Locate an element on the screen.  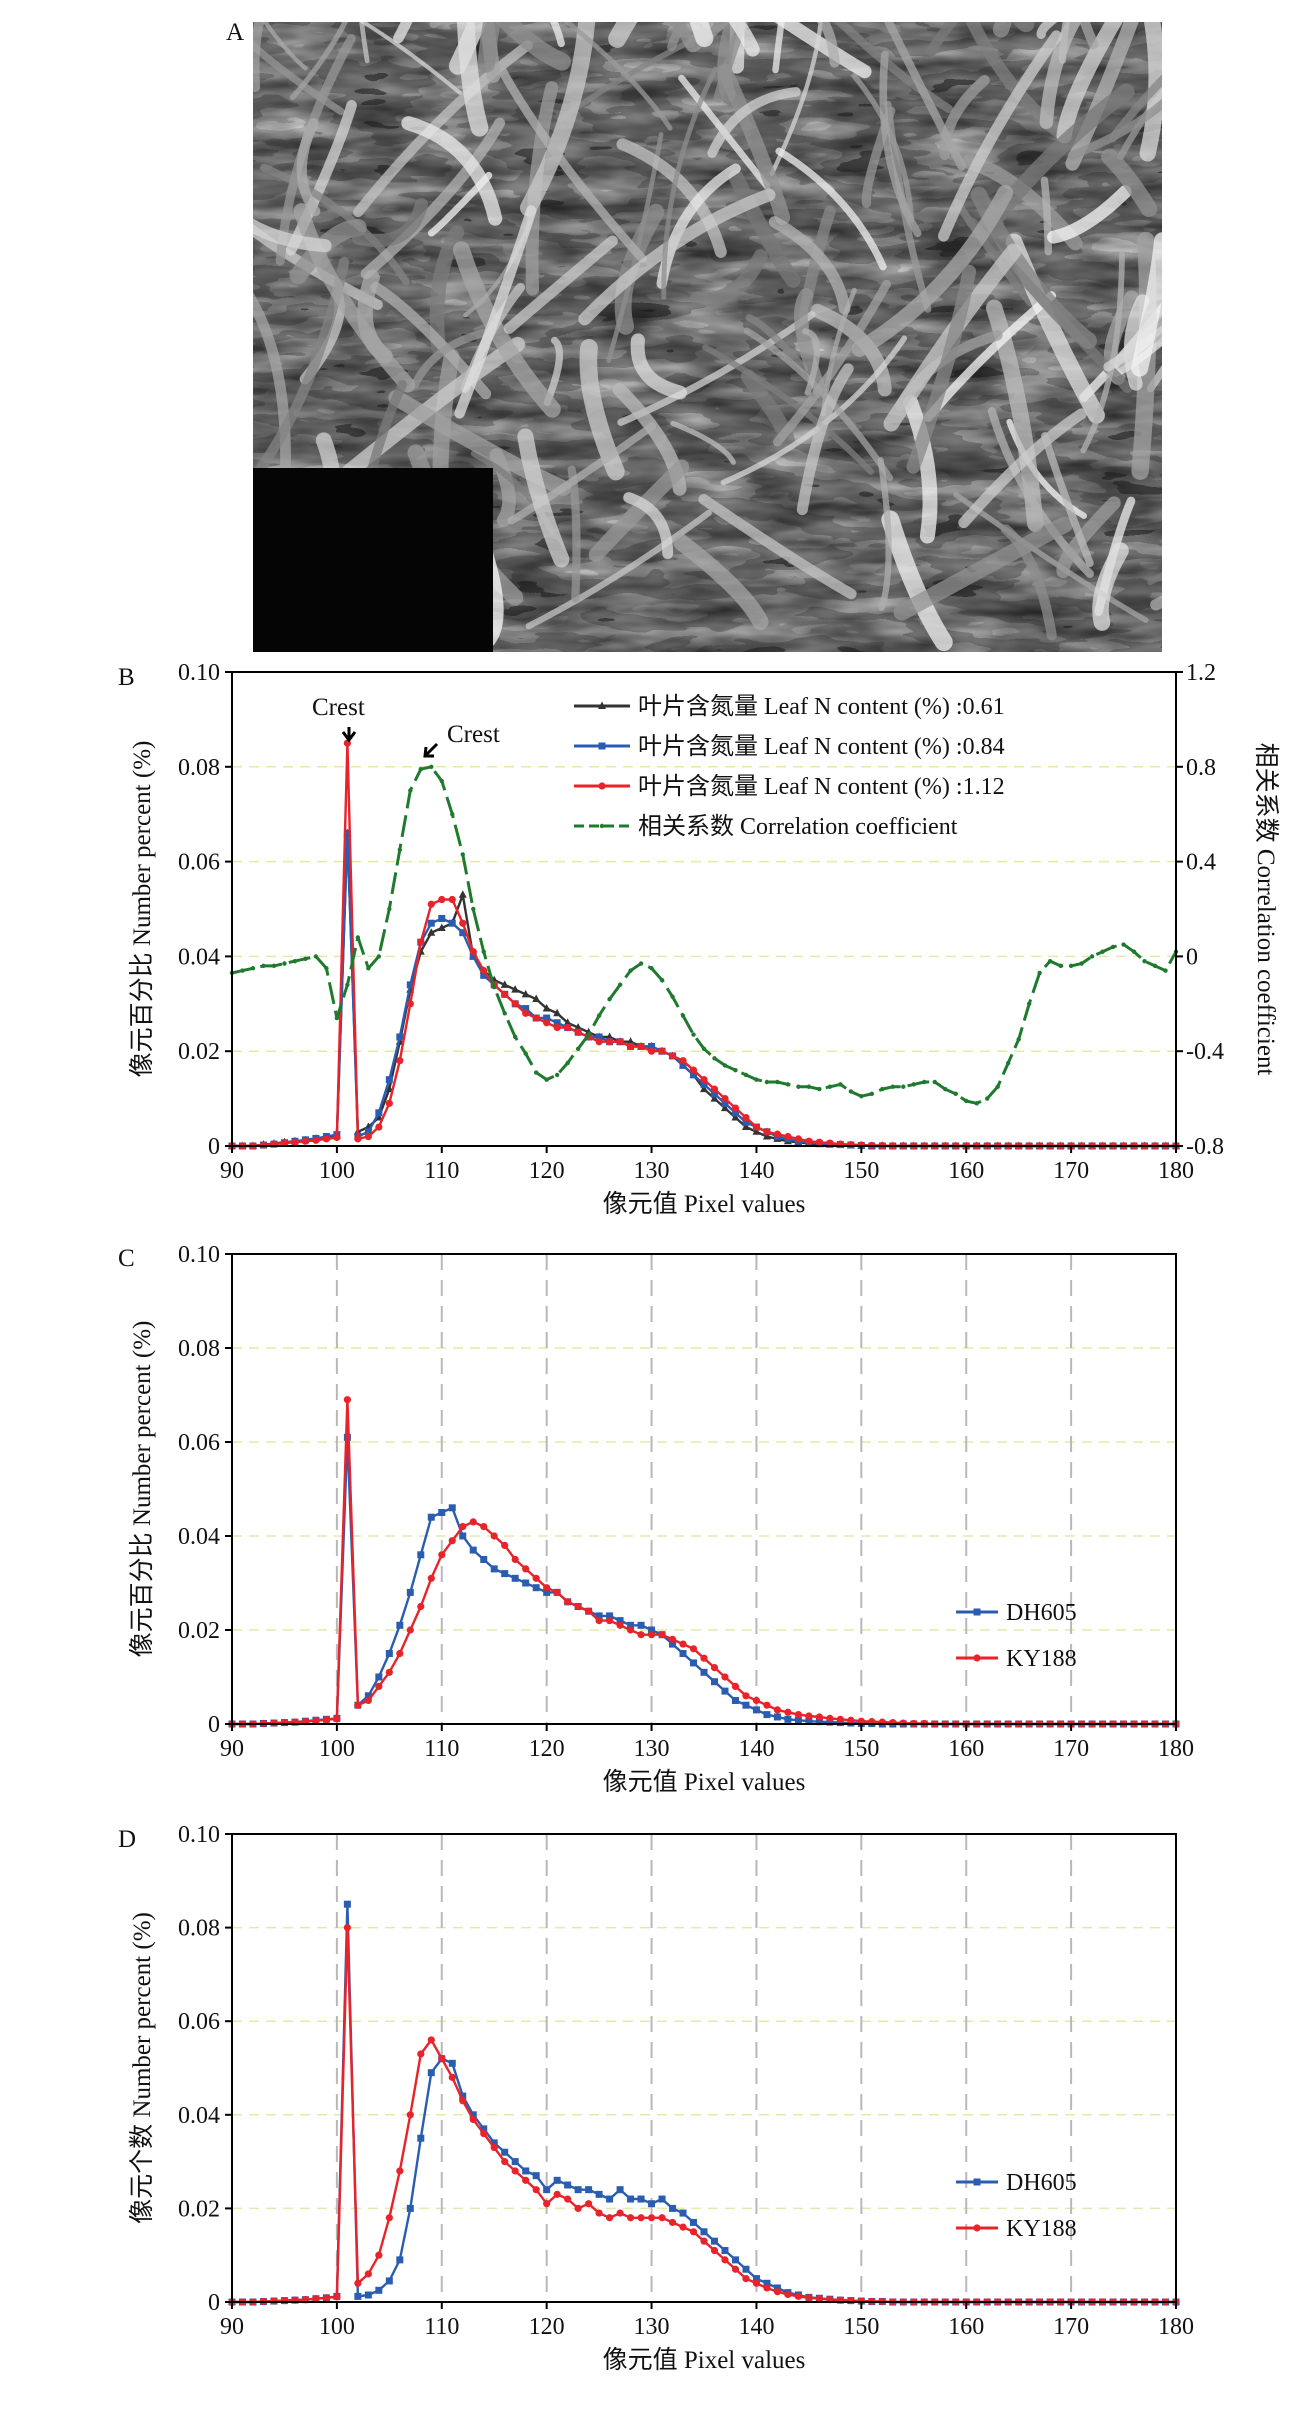
x-axis-title: 像元值 Pixel values is located at coordinates (704, 1204).